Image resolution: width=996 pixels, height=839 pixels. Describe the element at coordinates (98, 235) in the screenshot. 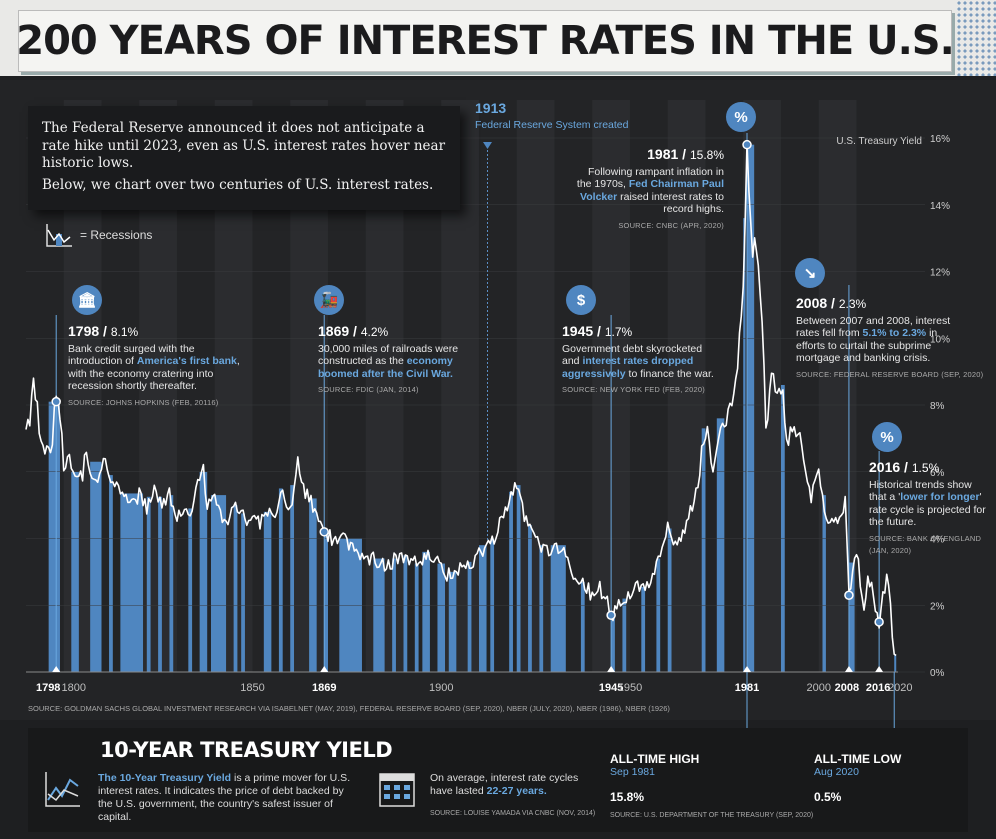

I see `recession-legend: = Recessions` at that location.